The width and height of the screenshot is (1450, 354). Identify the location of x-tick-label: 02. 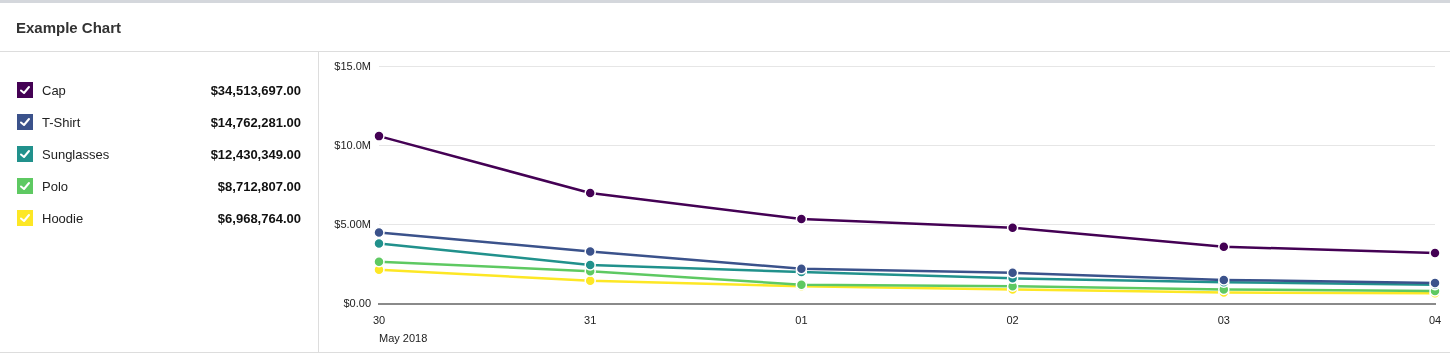
(1012, 320).